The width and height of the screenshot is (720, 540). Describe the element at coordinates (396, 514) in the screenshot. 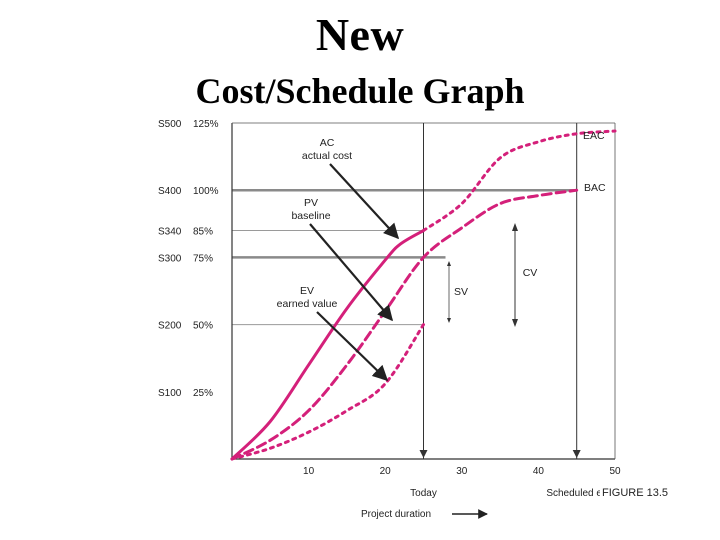

I see `x-axis-title: Project duration` at that location.